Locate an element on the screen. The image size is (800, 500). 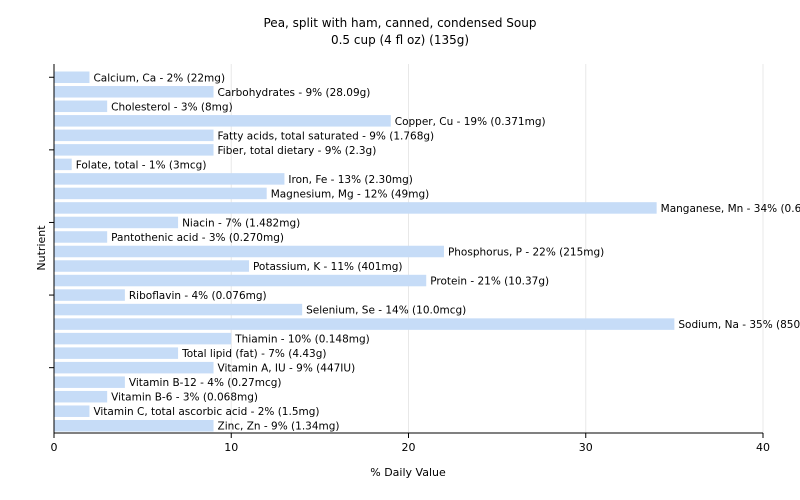
x-tick-label: 30 is located at coordinates (586, 447).